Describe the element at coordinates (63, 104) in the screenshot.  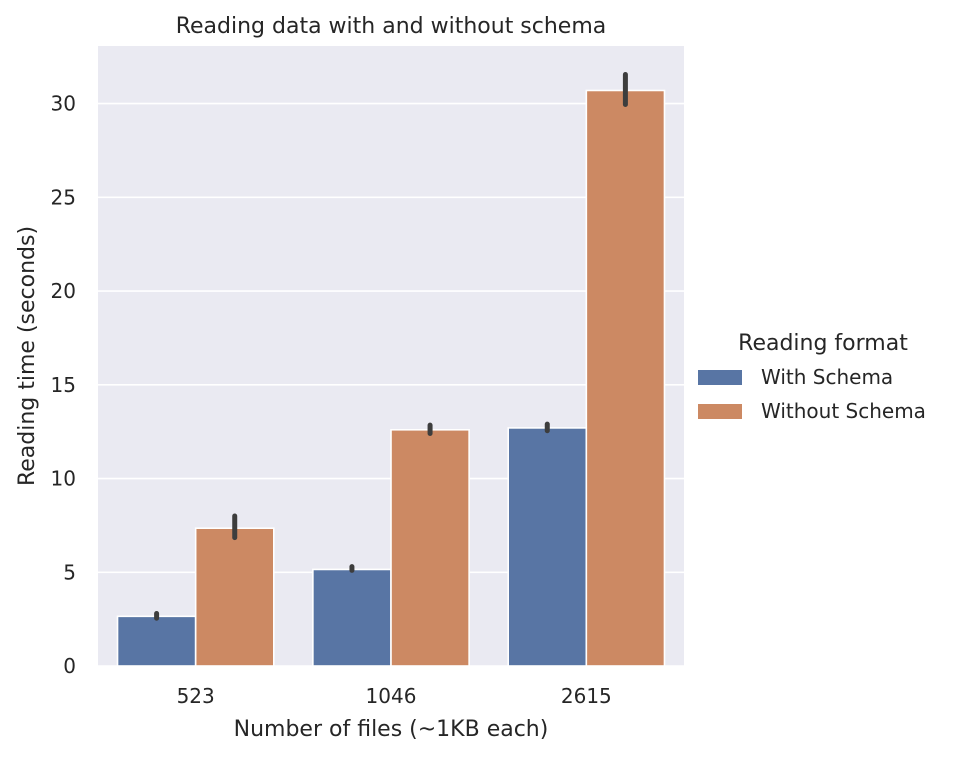
I see `y-tick-label-30: 30` at that location.